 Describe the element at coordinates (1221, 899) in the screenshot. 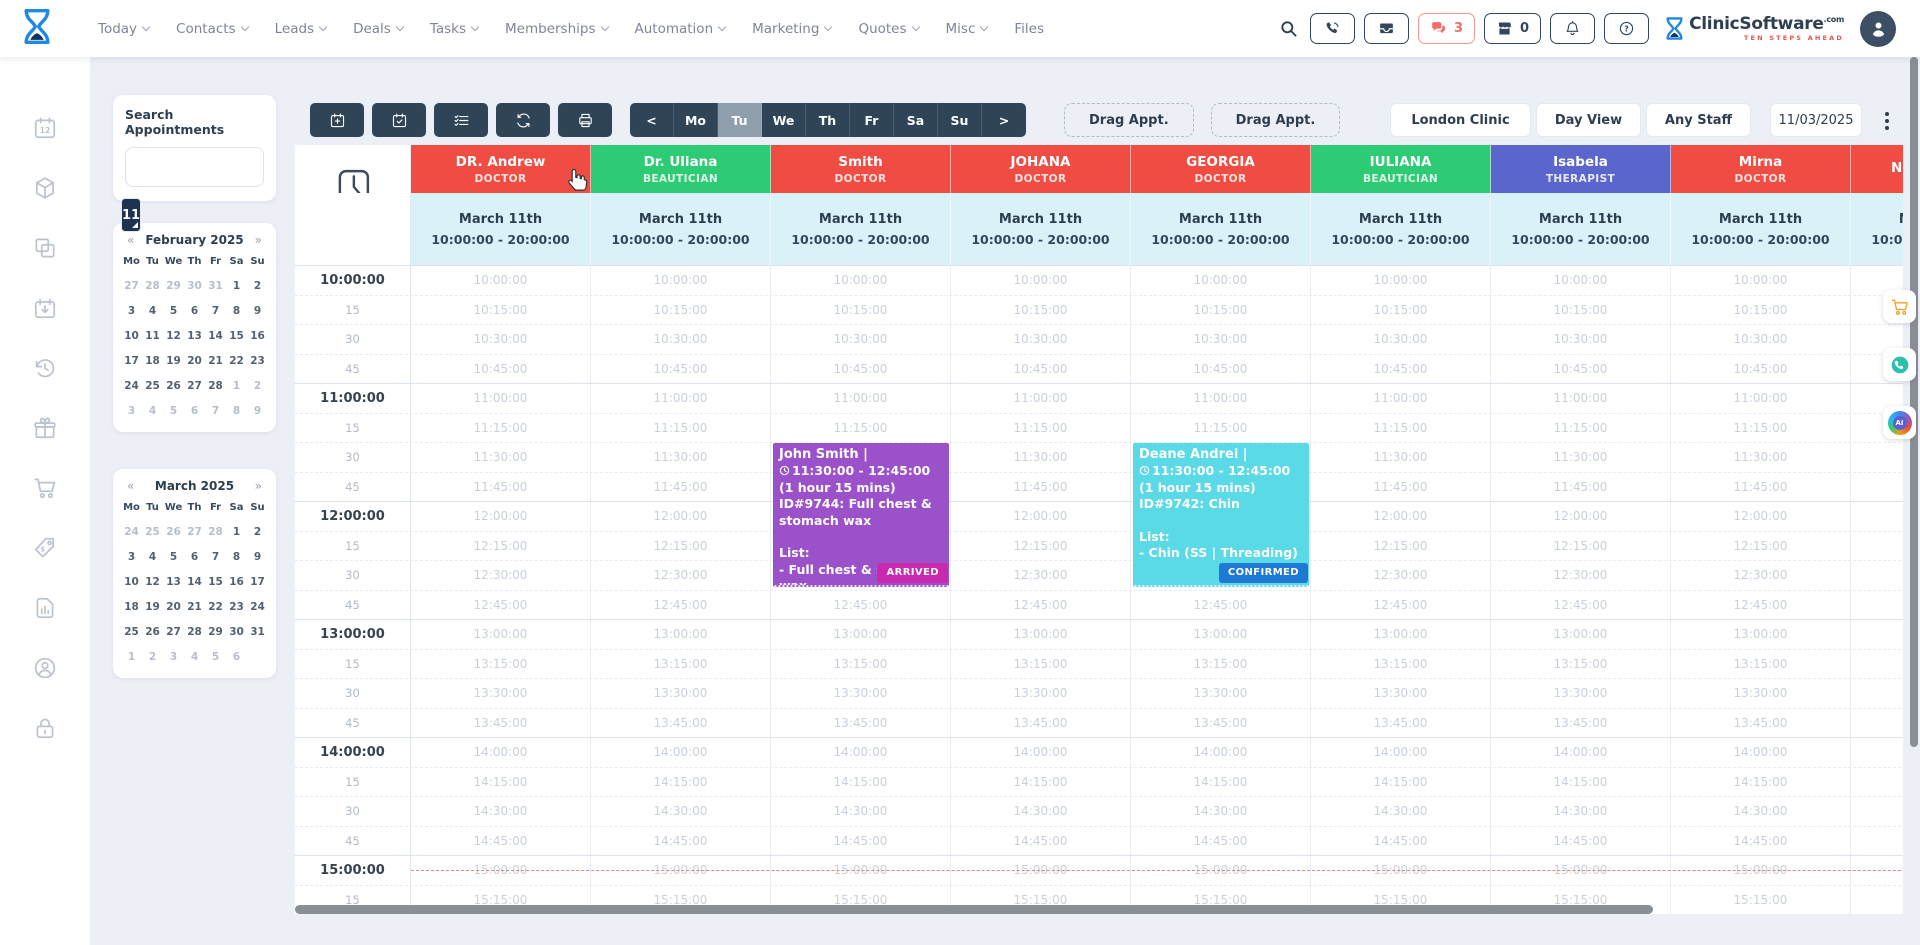

I see `time-slot-georgia-15:15:00: 15:15:00` at that location.